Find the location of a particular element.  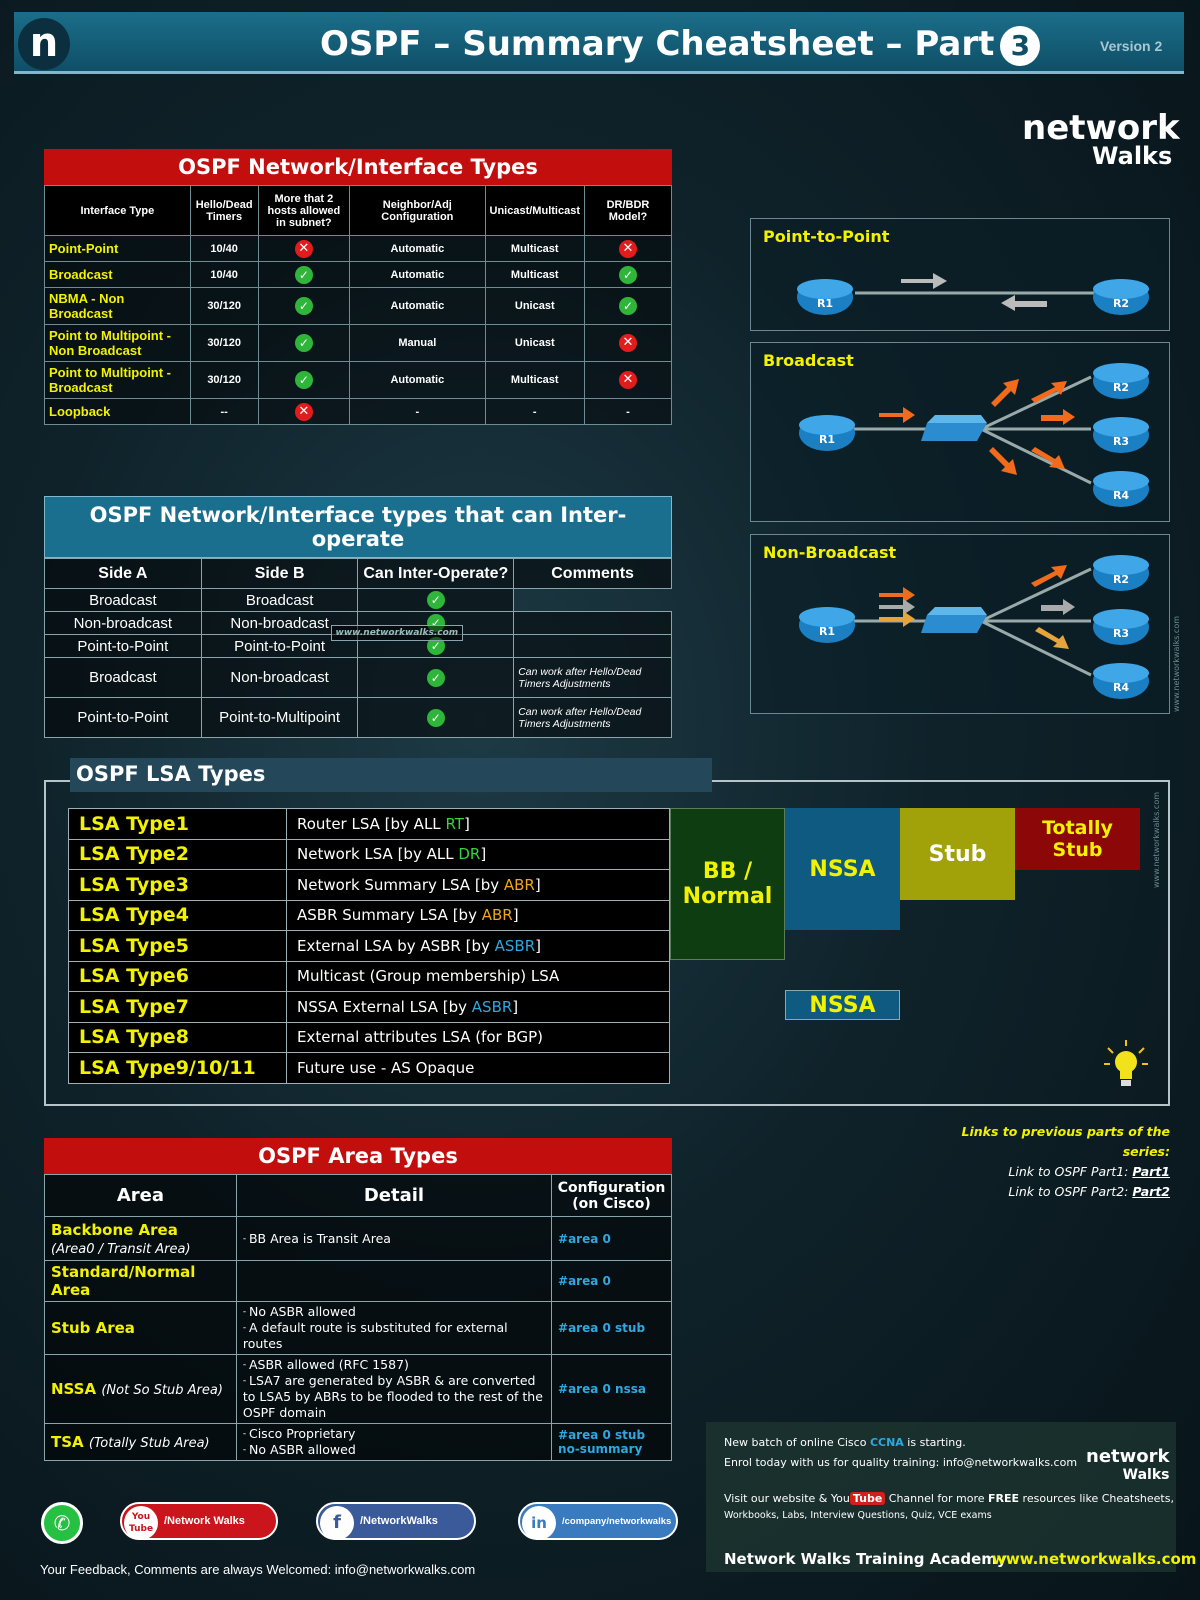

lsa-row: LSA Type5 External LSA by ASBR [by ASBR] is located at coordinates (369, 946).